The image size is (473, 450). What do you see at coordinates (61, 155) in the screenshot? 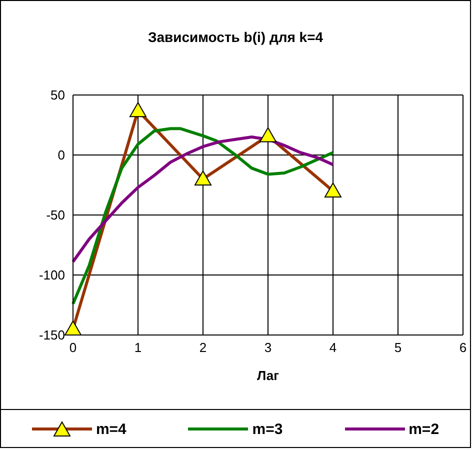
I see `y-tick-label: 0` at bounding box center [61, 155].